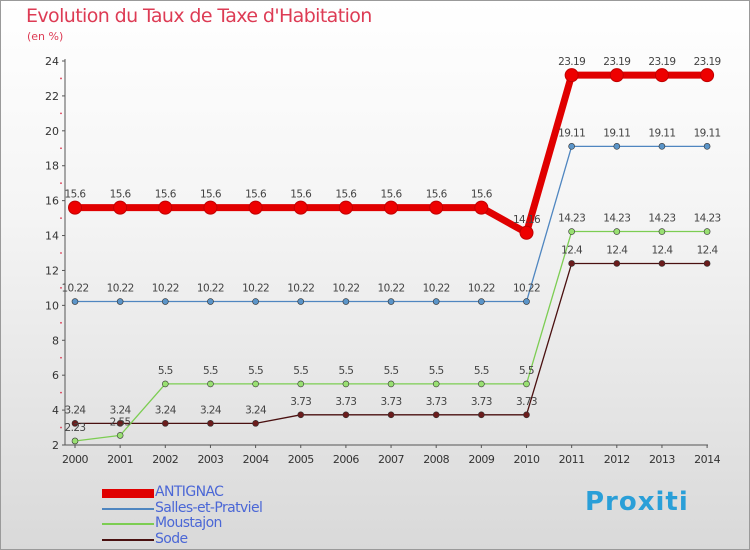 The image size is (750, 550). What do you see at coordinates (52, 61) in the screenshot?
I see `y-tick-label: 24` at bounding box center [52, 61].